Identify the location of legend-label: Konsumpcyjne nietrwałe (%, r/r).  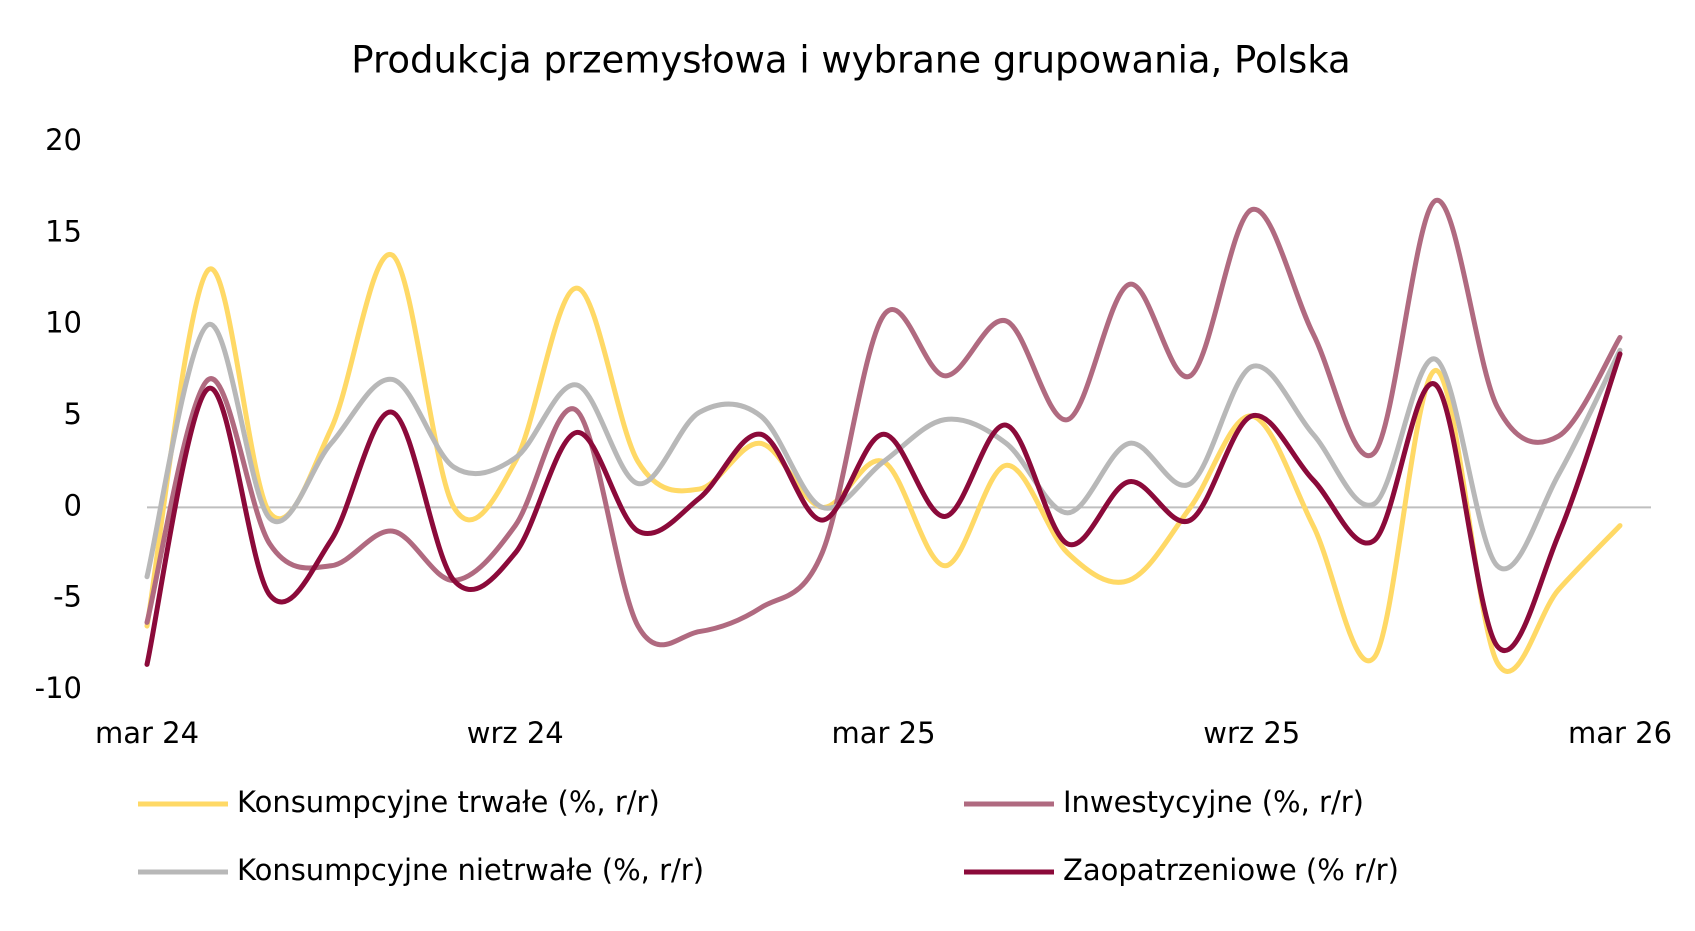
(470, 870).